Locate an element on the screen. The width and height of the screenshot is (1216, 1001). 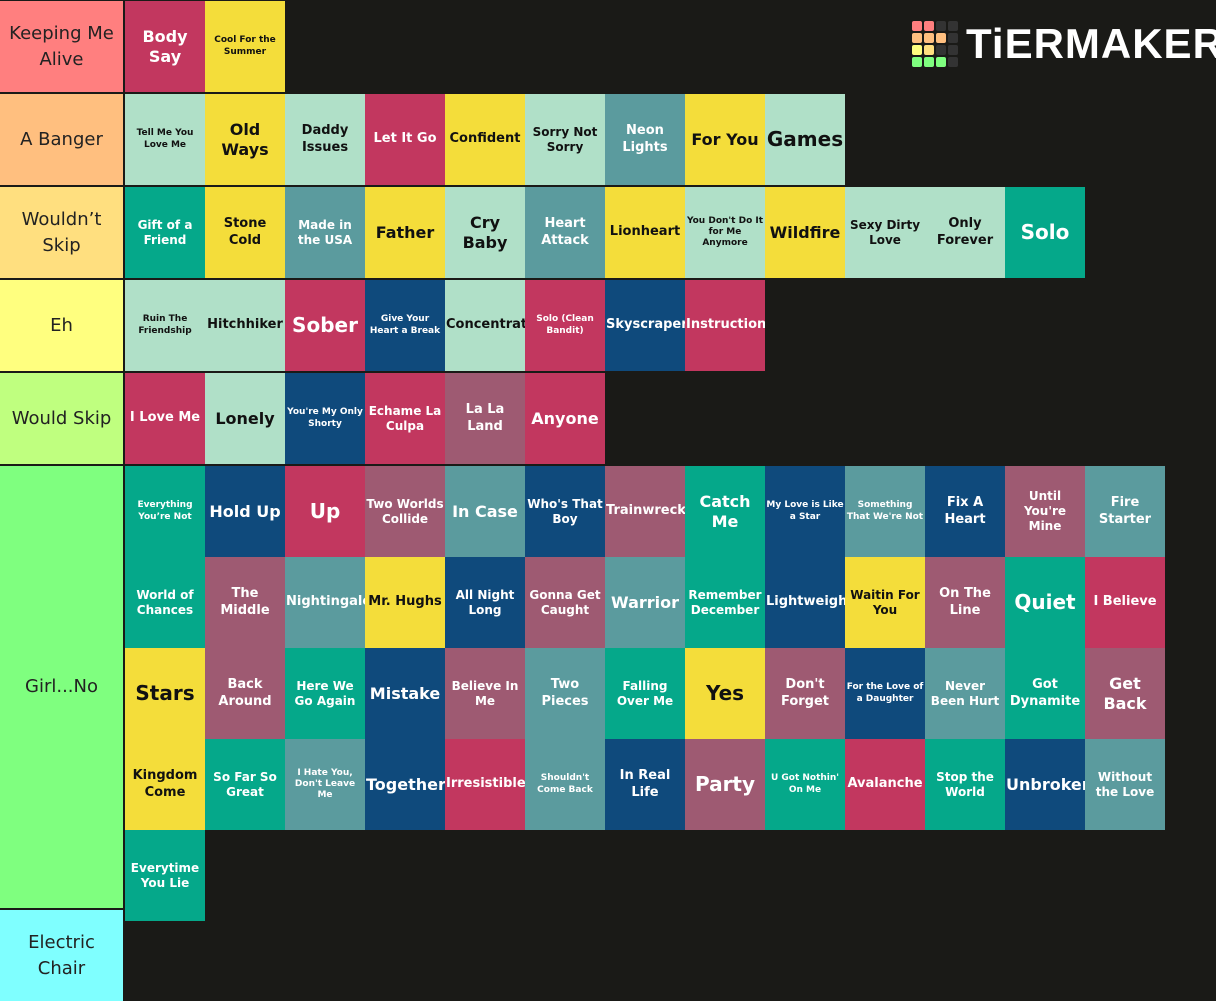
tier-item: Everytime You Lie is located at coordinates (165, 875).